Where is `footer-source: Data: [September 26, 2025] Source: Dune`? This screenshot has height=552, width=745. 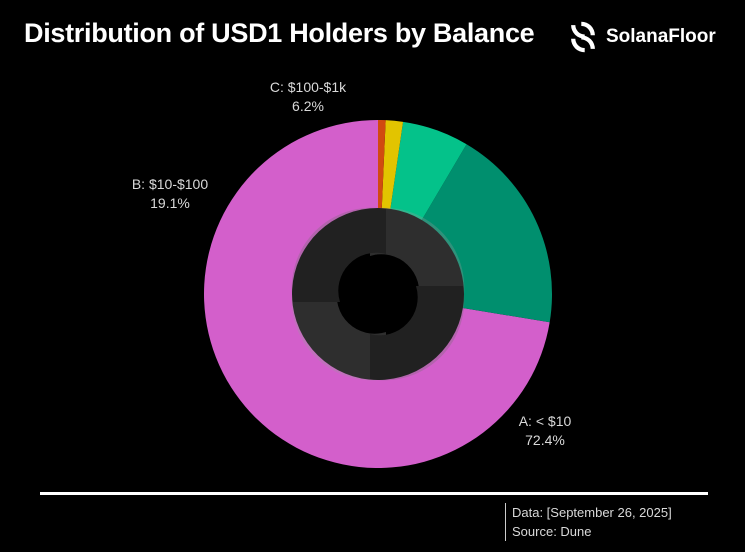
footer-source: Data: [September 26, 2025] Source: Dune is located at coordinates (592, 522).